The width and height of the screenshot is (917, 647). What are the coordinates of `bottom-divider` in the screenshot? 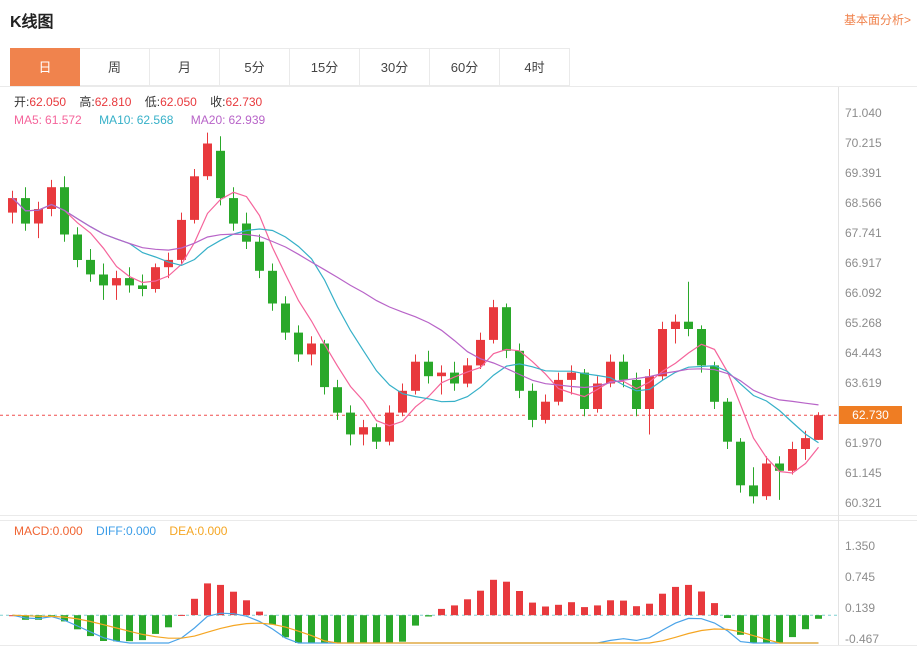 It's located at (458, 645).